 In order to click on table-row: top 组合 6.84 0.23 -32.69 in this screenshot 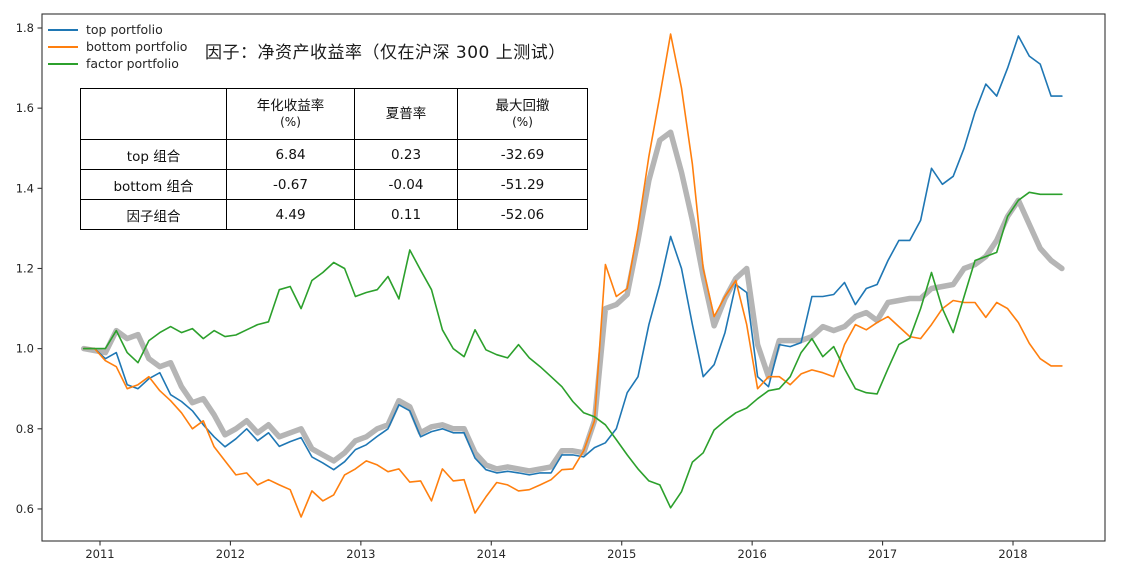, I will do `click(334, 154)`.